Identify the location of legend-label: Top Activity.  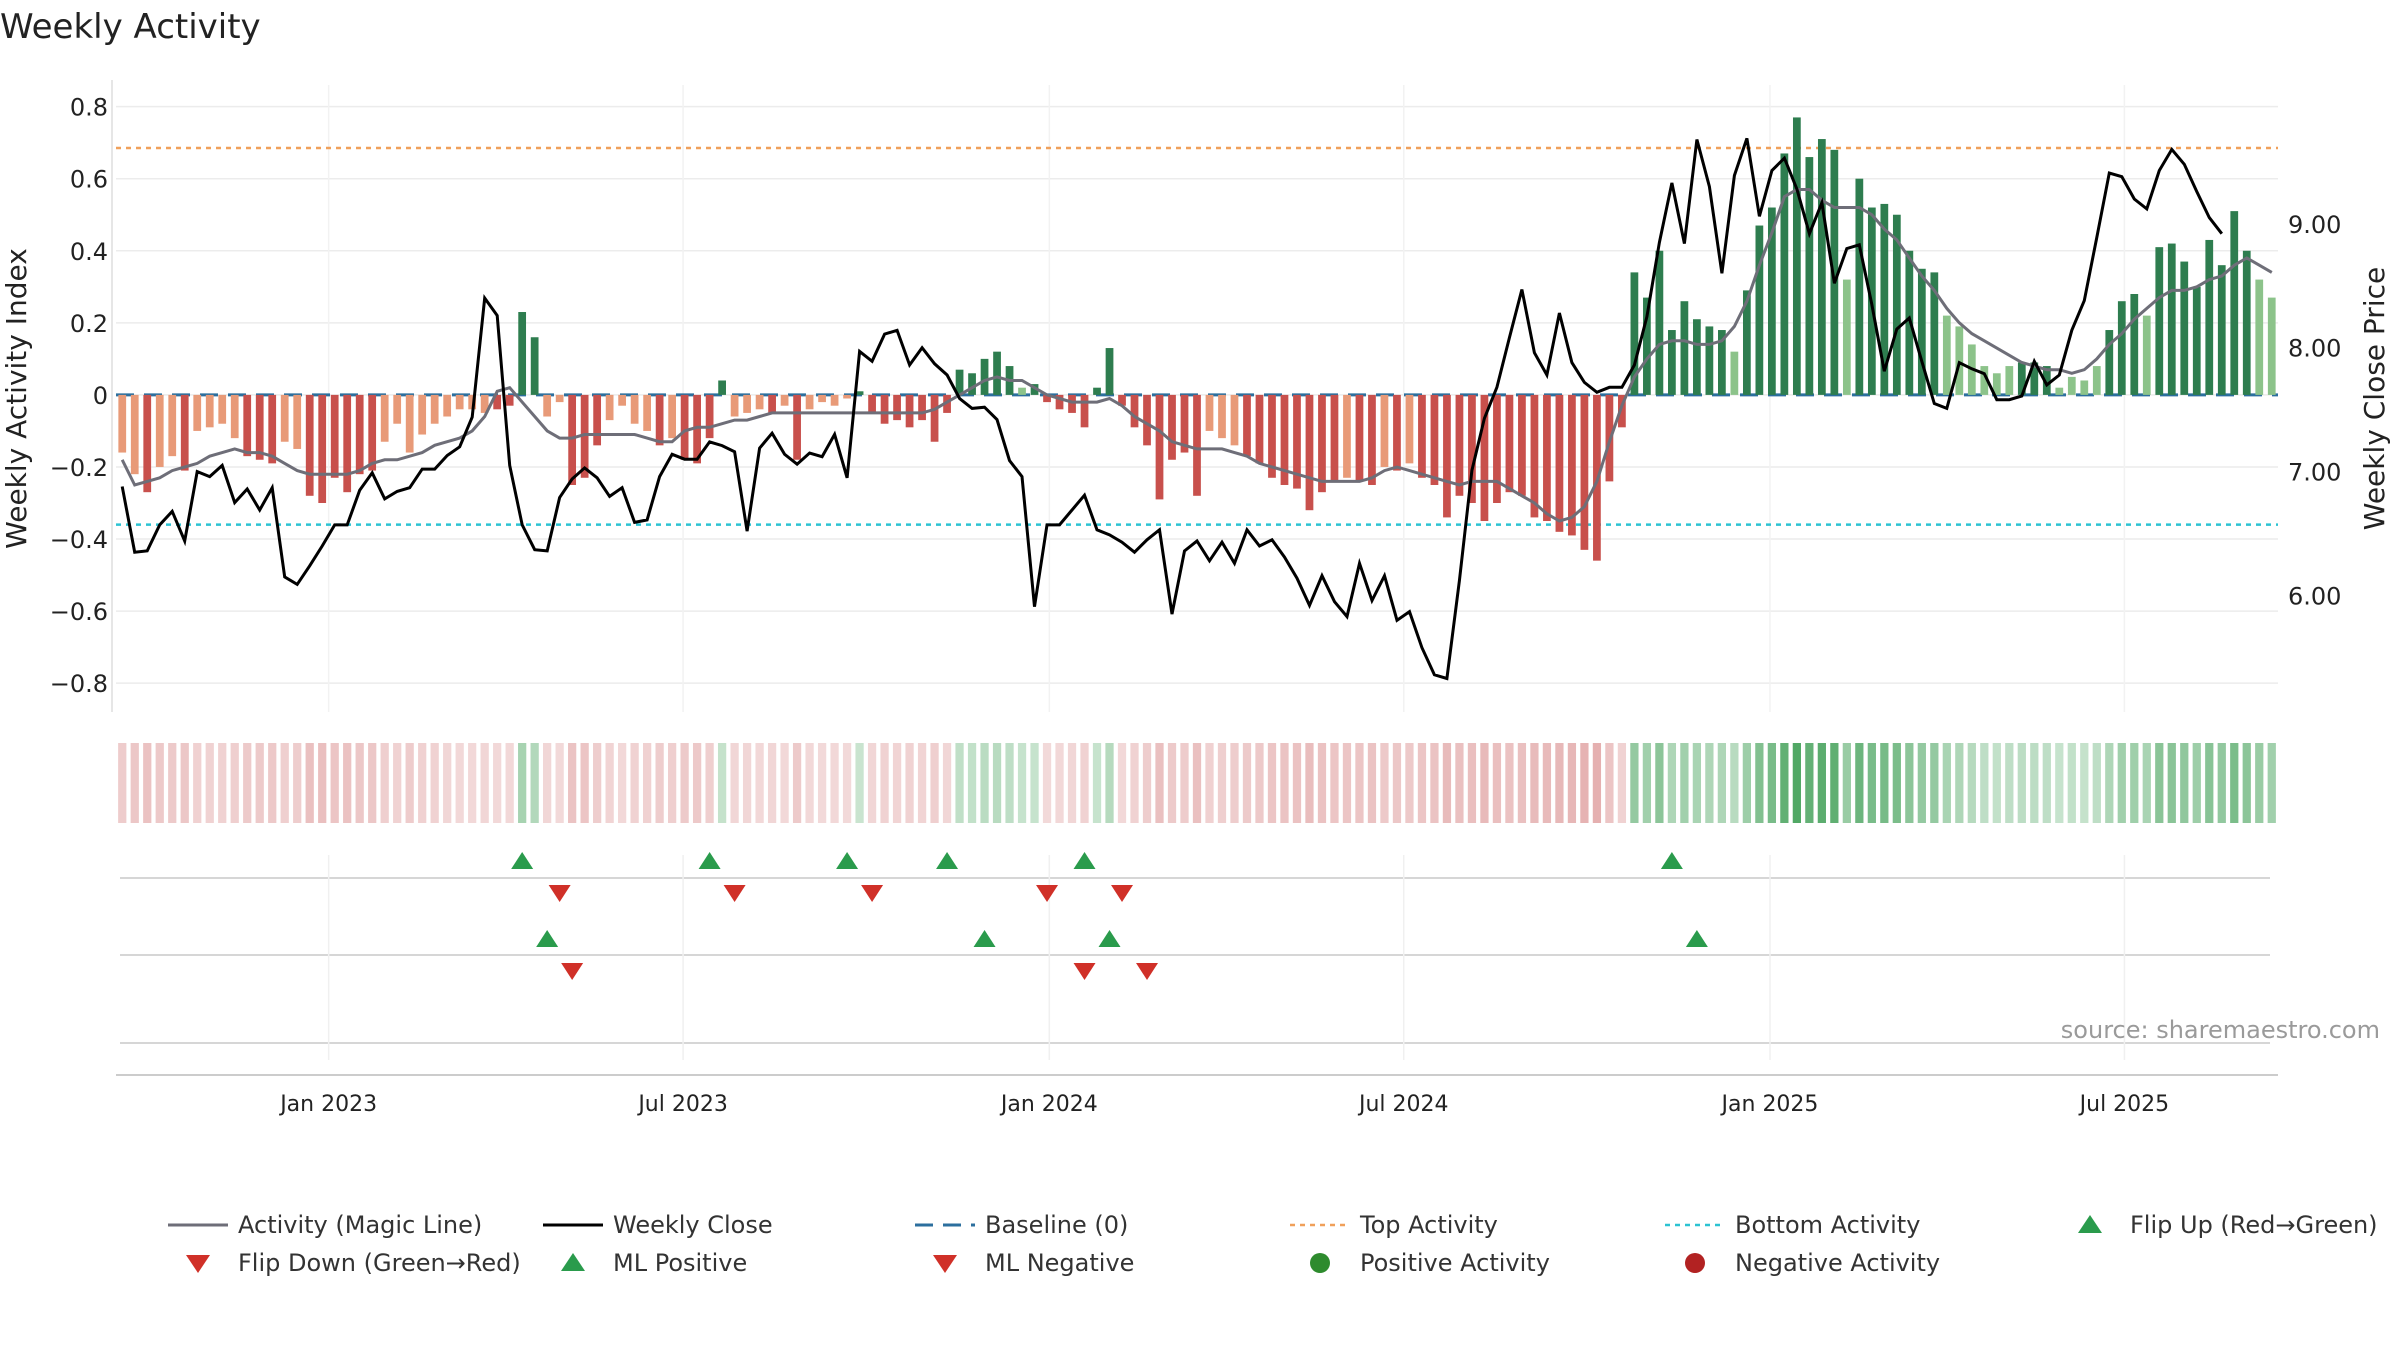
(1428, 1225).